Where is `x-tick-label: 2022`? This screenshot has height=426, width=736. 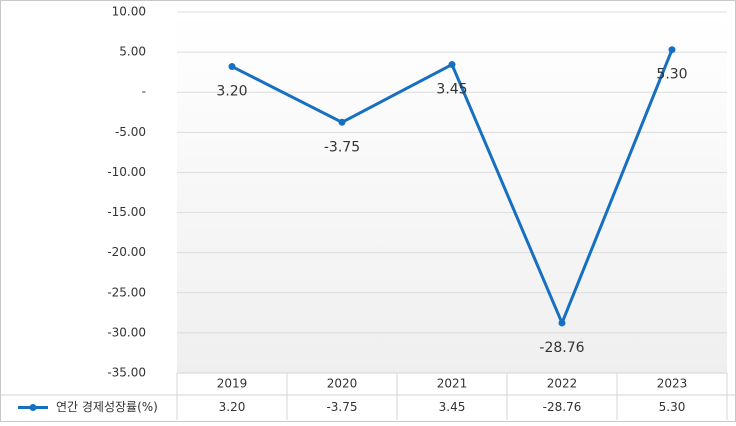
x-tick-label: 2022 is located at coordinates (562, 384).